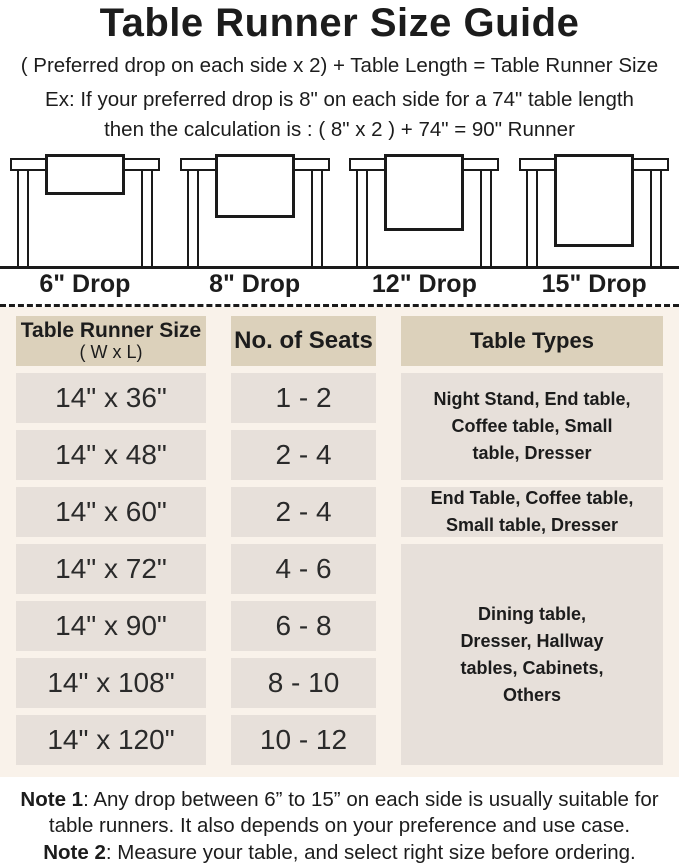 The image size is (679, 866). Describe the element at coordinates (111, 398) in the screenshot. I see `size-cell: 14" x 36"` at that location.